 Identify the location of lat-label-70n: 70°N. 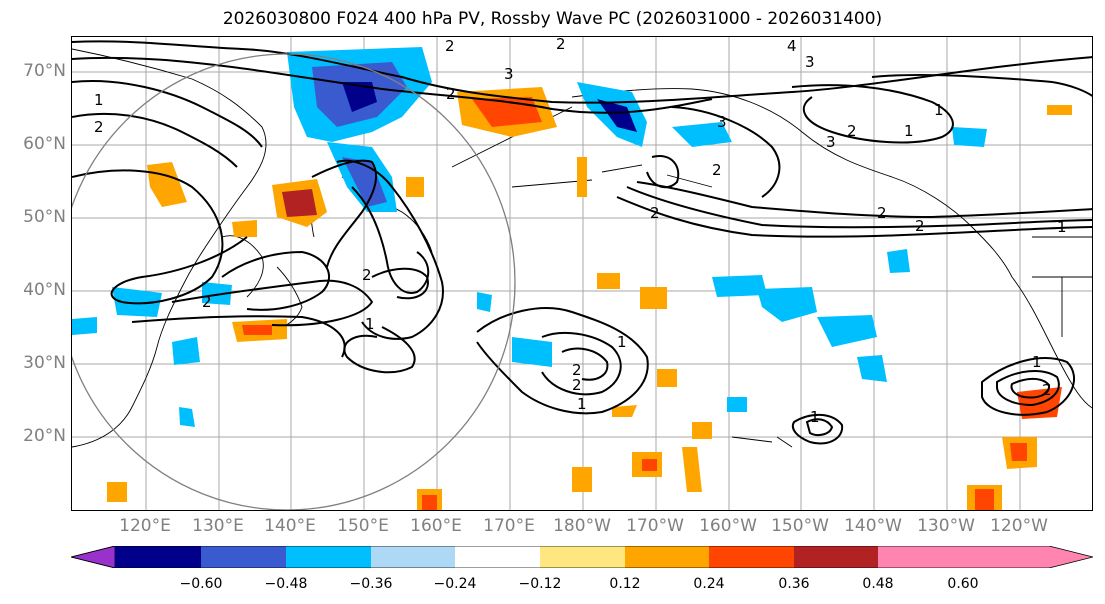
(44, 71).